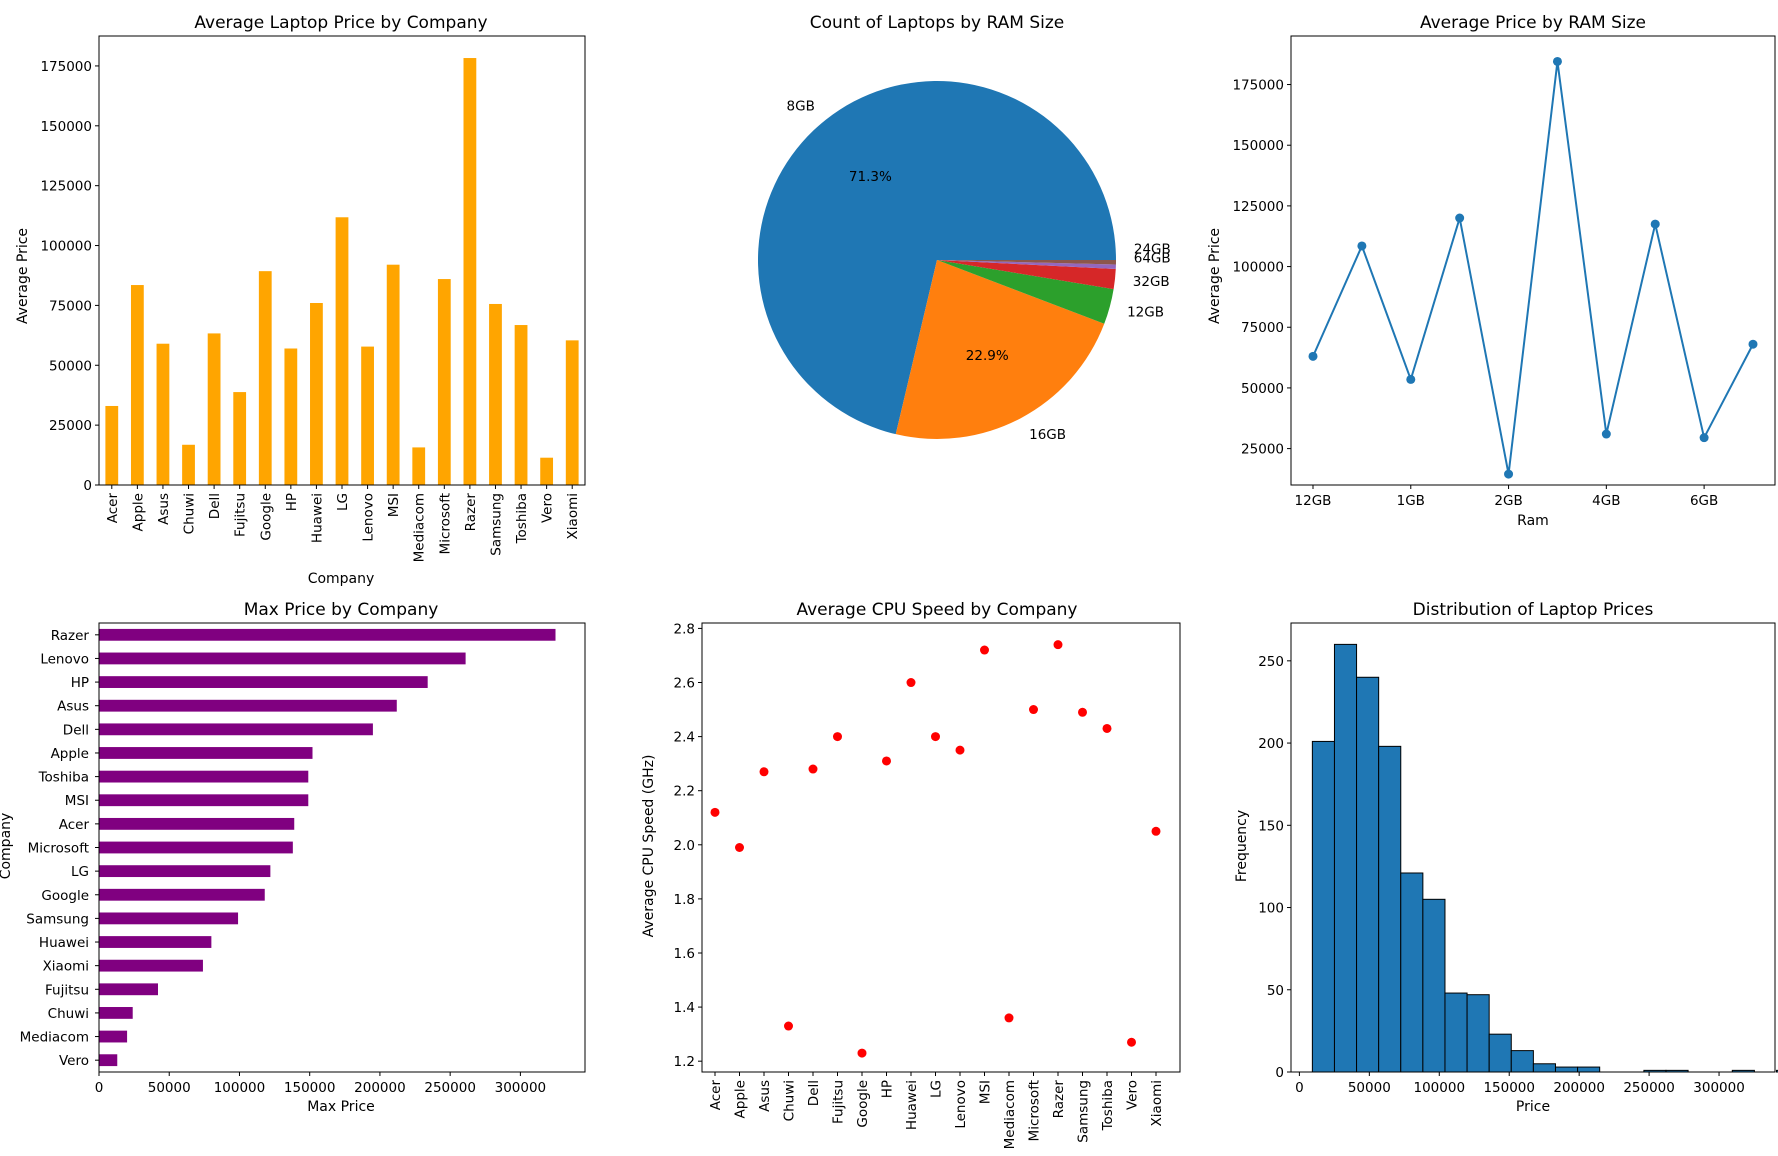  Describe the element at coordinates (341, 579) in the screenshot. I see `x-axis-label: Company` at that location.